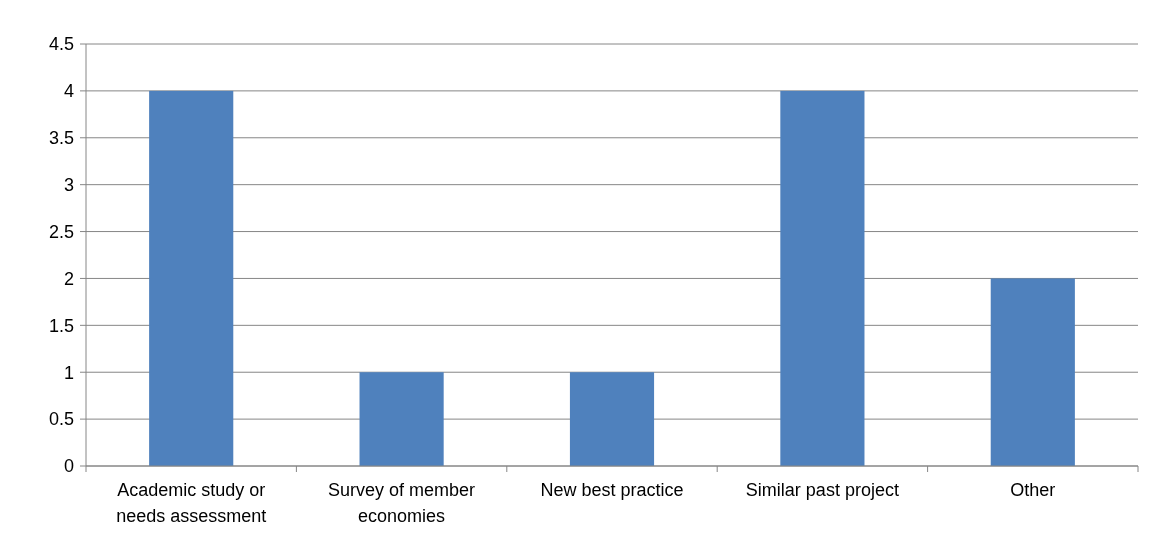  I want to click on y-tick-label: 1.5, so click(61, 325).